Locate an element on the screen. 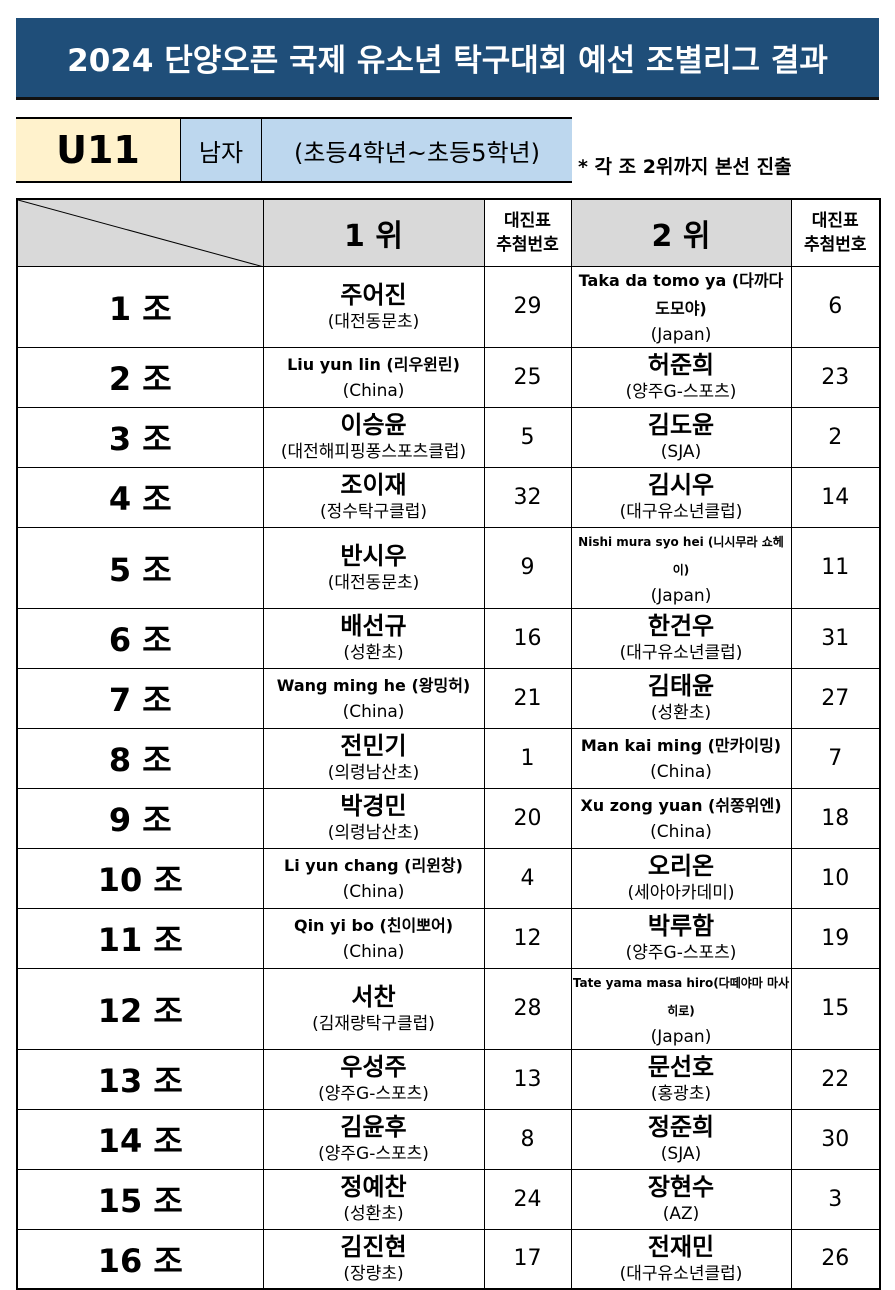 This screenshot has height=1290, width=895. p1-player-cell: 김진현 (장량초) is located at coordinates (373, 1259).